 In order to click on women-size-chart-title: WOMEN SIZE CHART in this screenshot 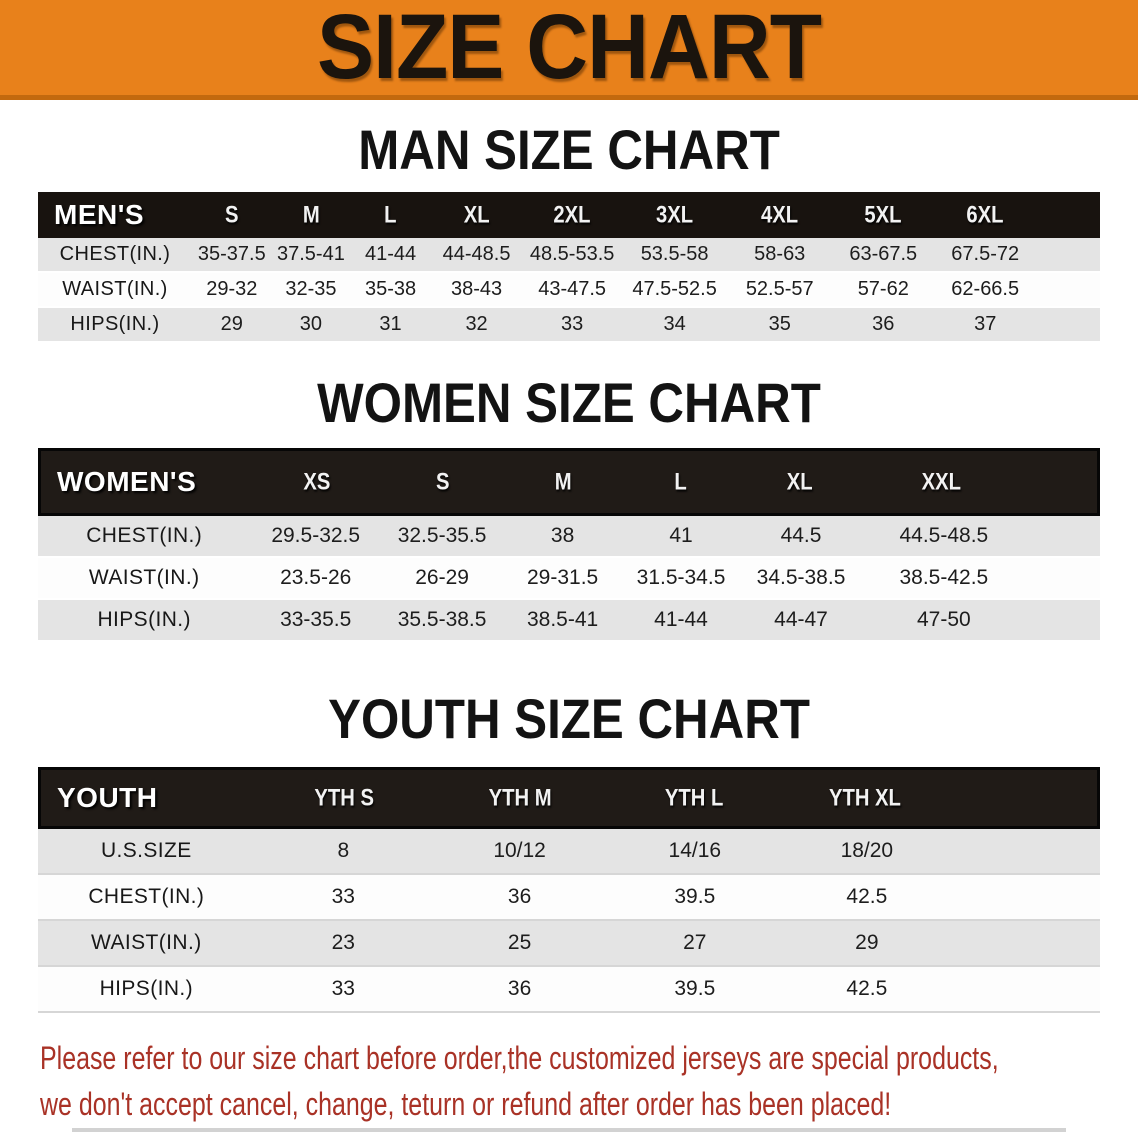, I will do `click(569, 402)`.